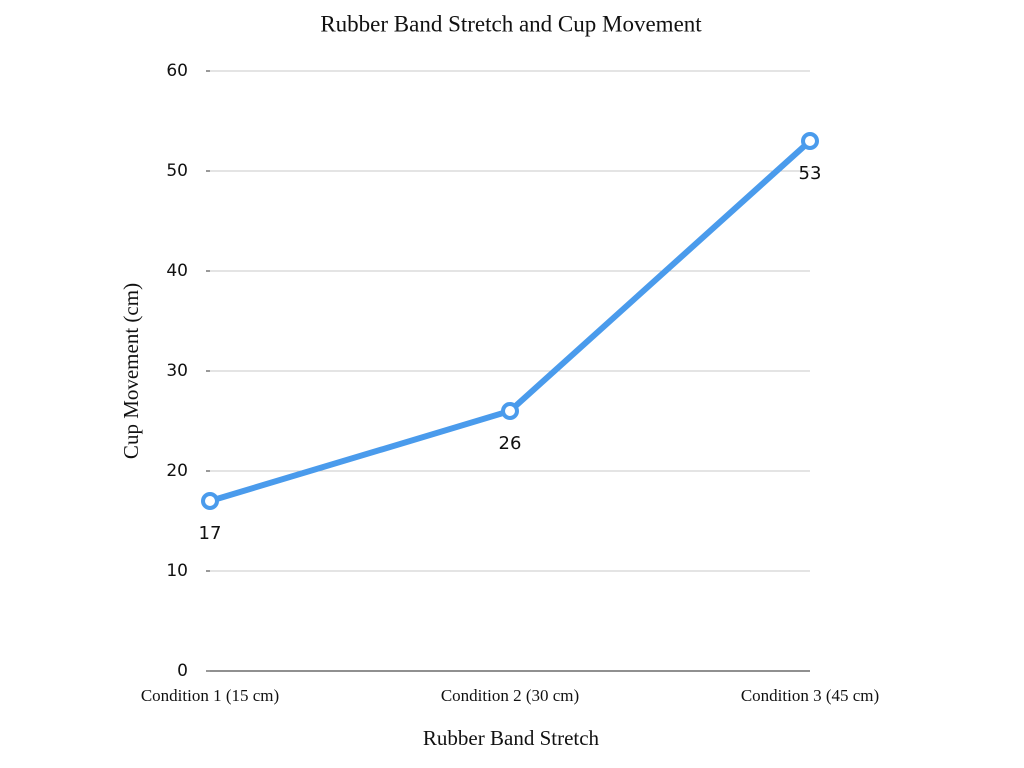  I want to click on chart-title: Rubber Band Stretch and Cup Movement, so click(511, 23).